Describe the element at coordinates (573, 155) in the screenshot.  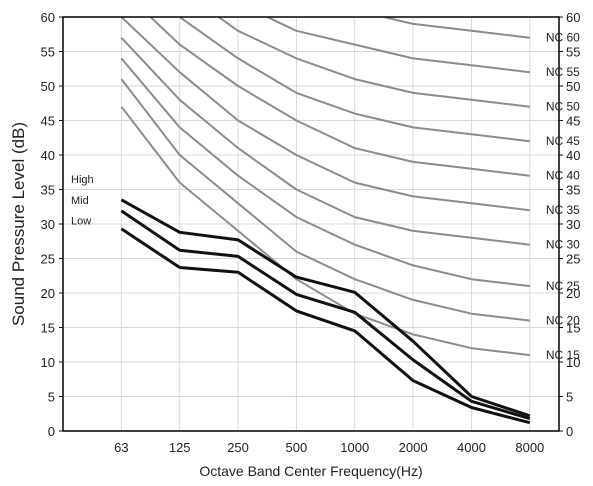
I see `y-tick-label-right: 40` at that location.